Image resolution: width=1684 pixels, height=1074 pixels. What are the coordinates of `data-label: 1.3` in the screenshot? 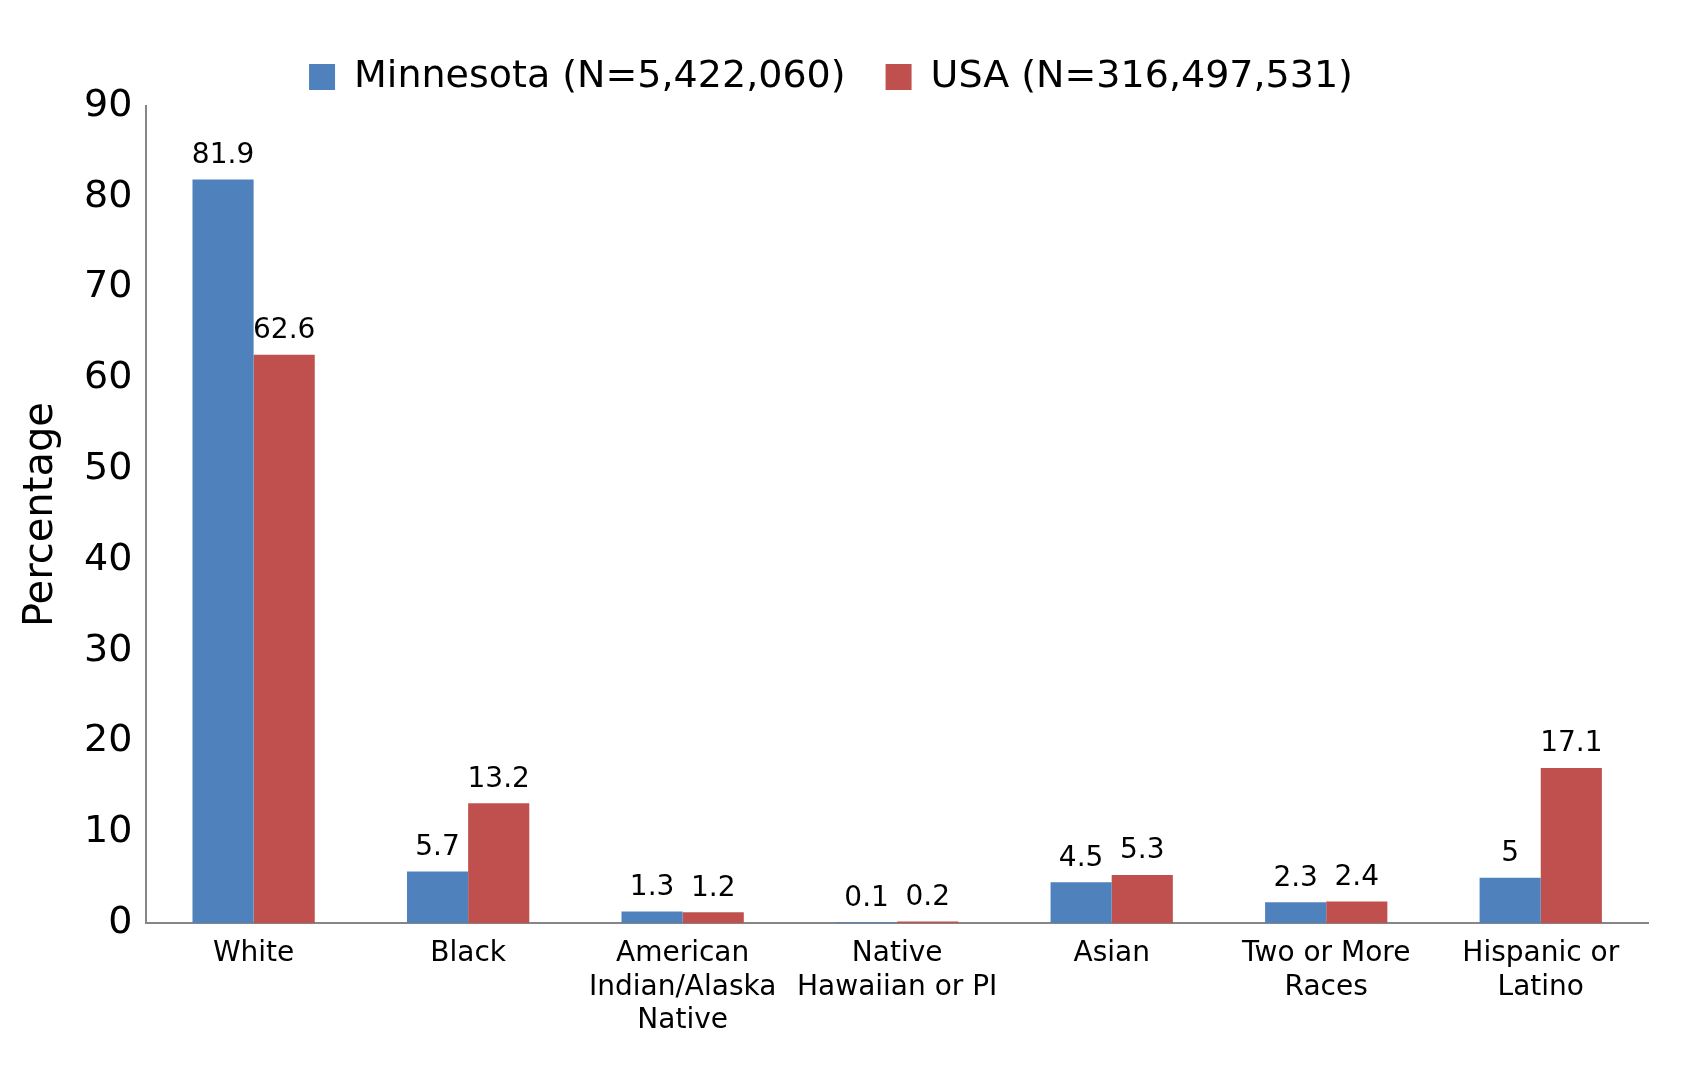 It's located at (652, 885).